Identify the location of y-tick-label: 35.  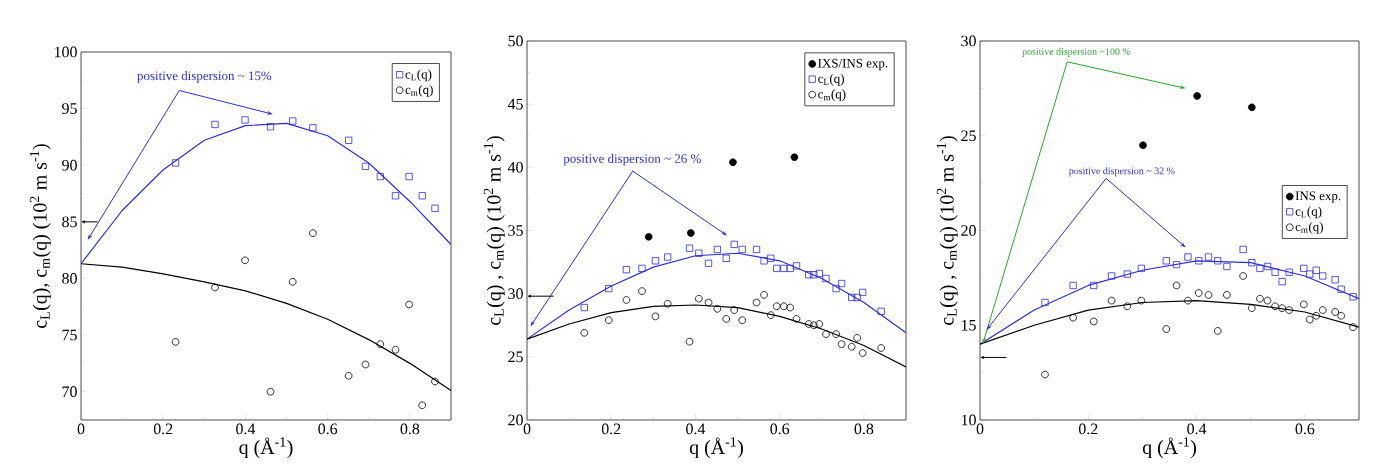
(515, 230).